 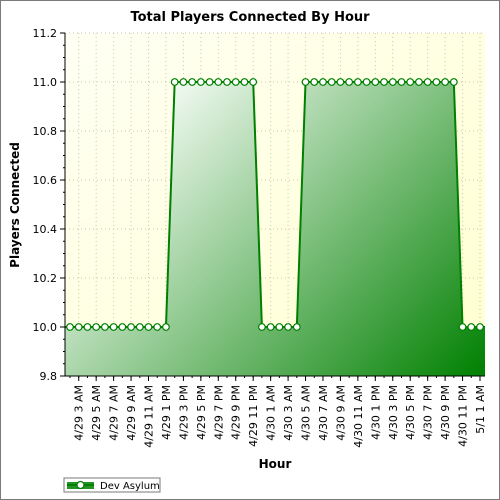 I want to click on x-tick-label: 4/29 5 PM, so click(x=201, y=412).